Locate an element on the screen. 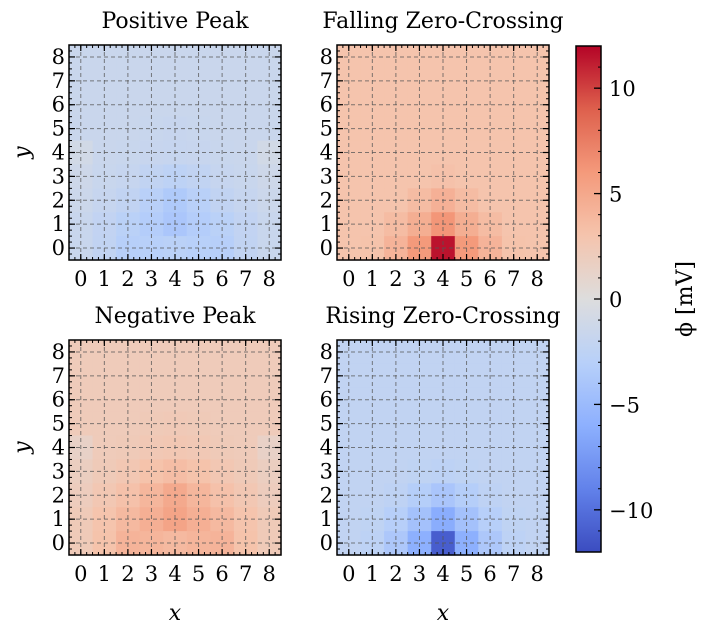  panel1-y-tick-label: 3 is located at coordinates (326, 176).